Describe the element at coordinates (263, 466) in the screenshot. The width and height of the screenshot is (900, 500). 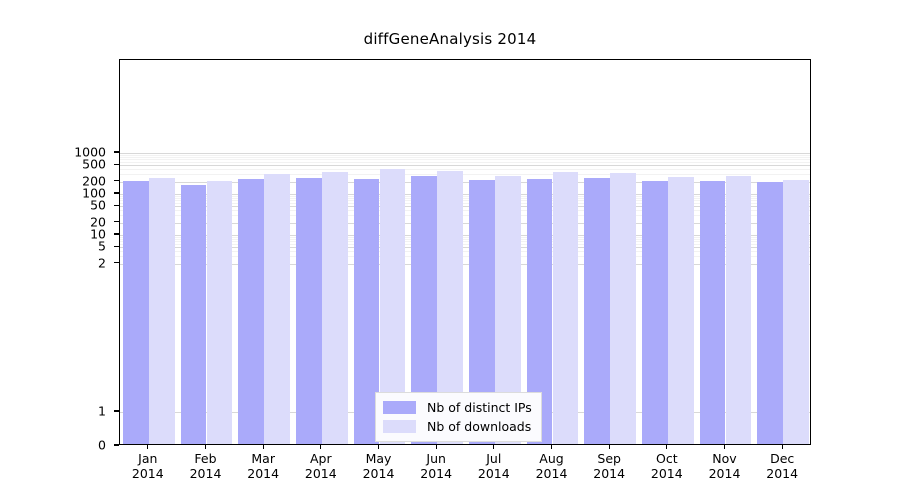
I see `x-axis-tick-label: Mar 2014` at that location.